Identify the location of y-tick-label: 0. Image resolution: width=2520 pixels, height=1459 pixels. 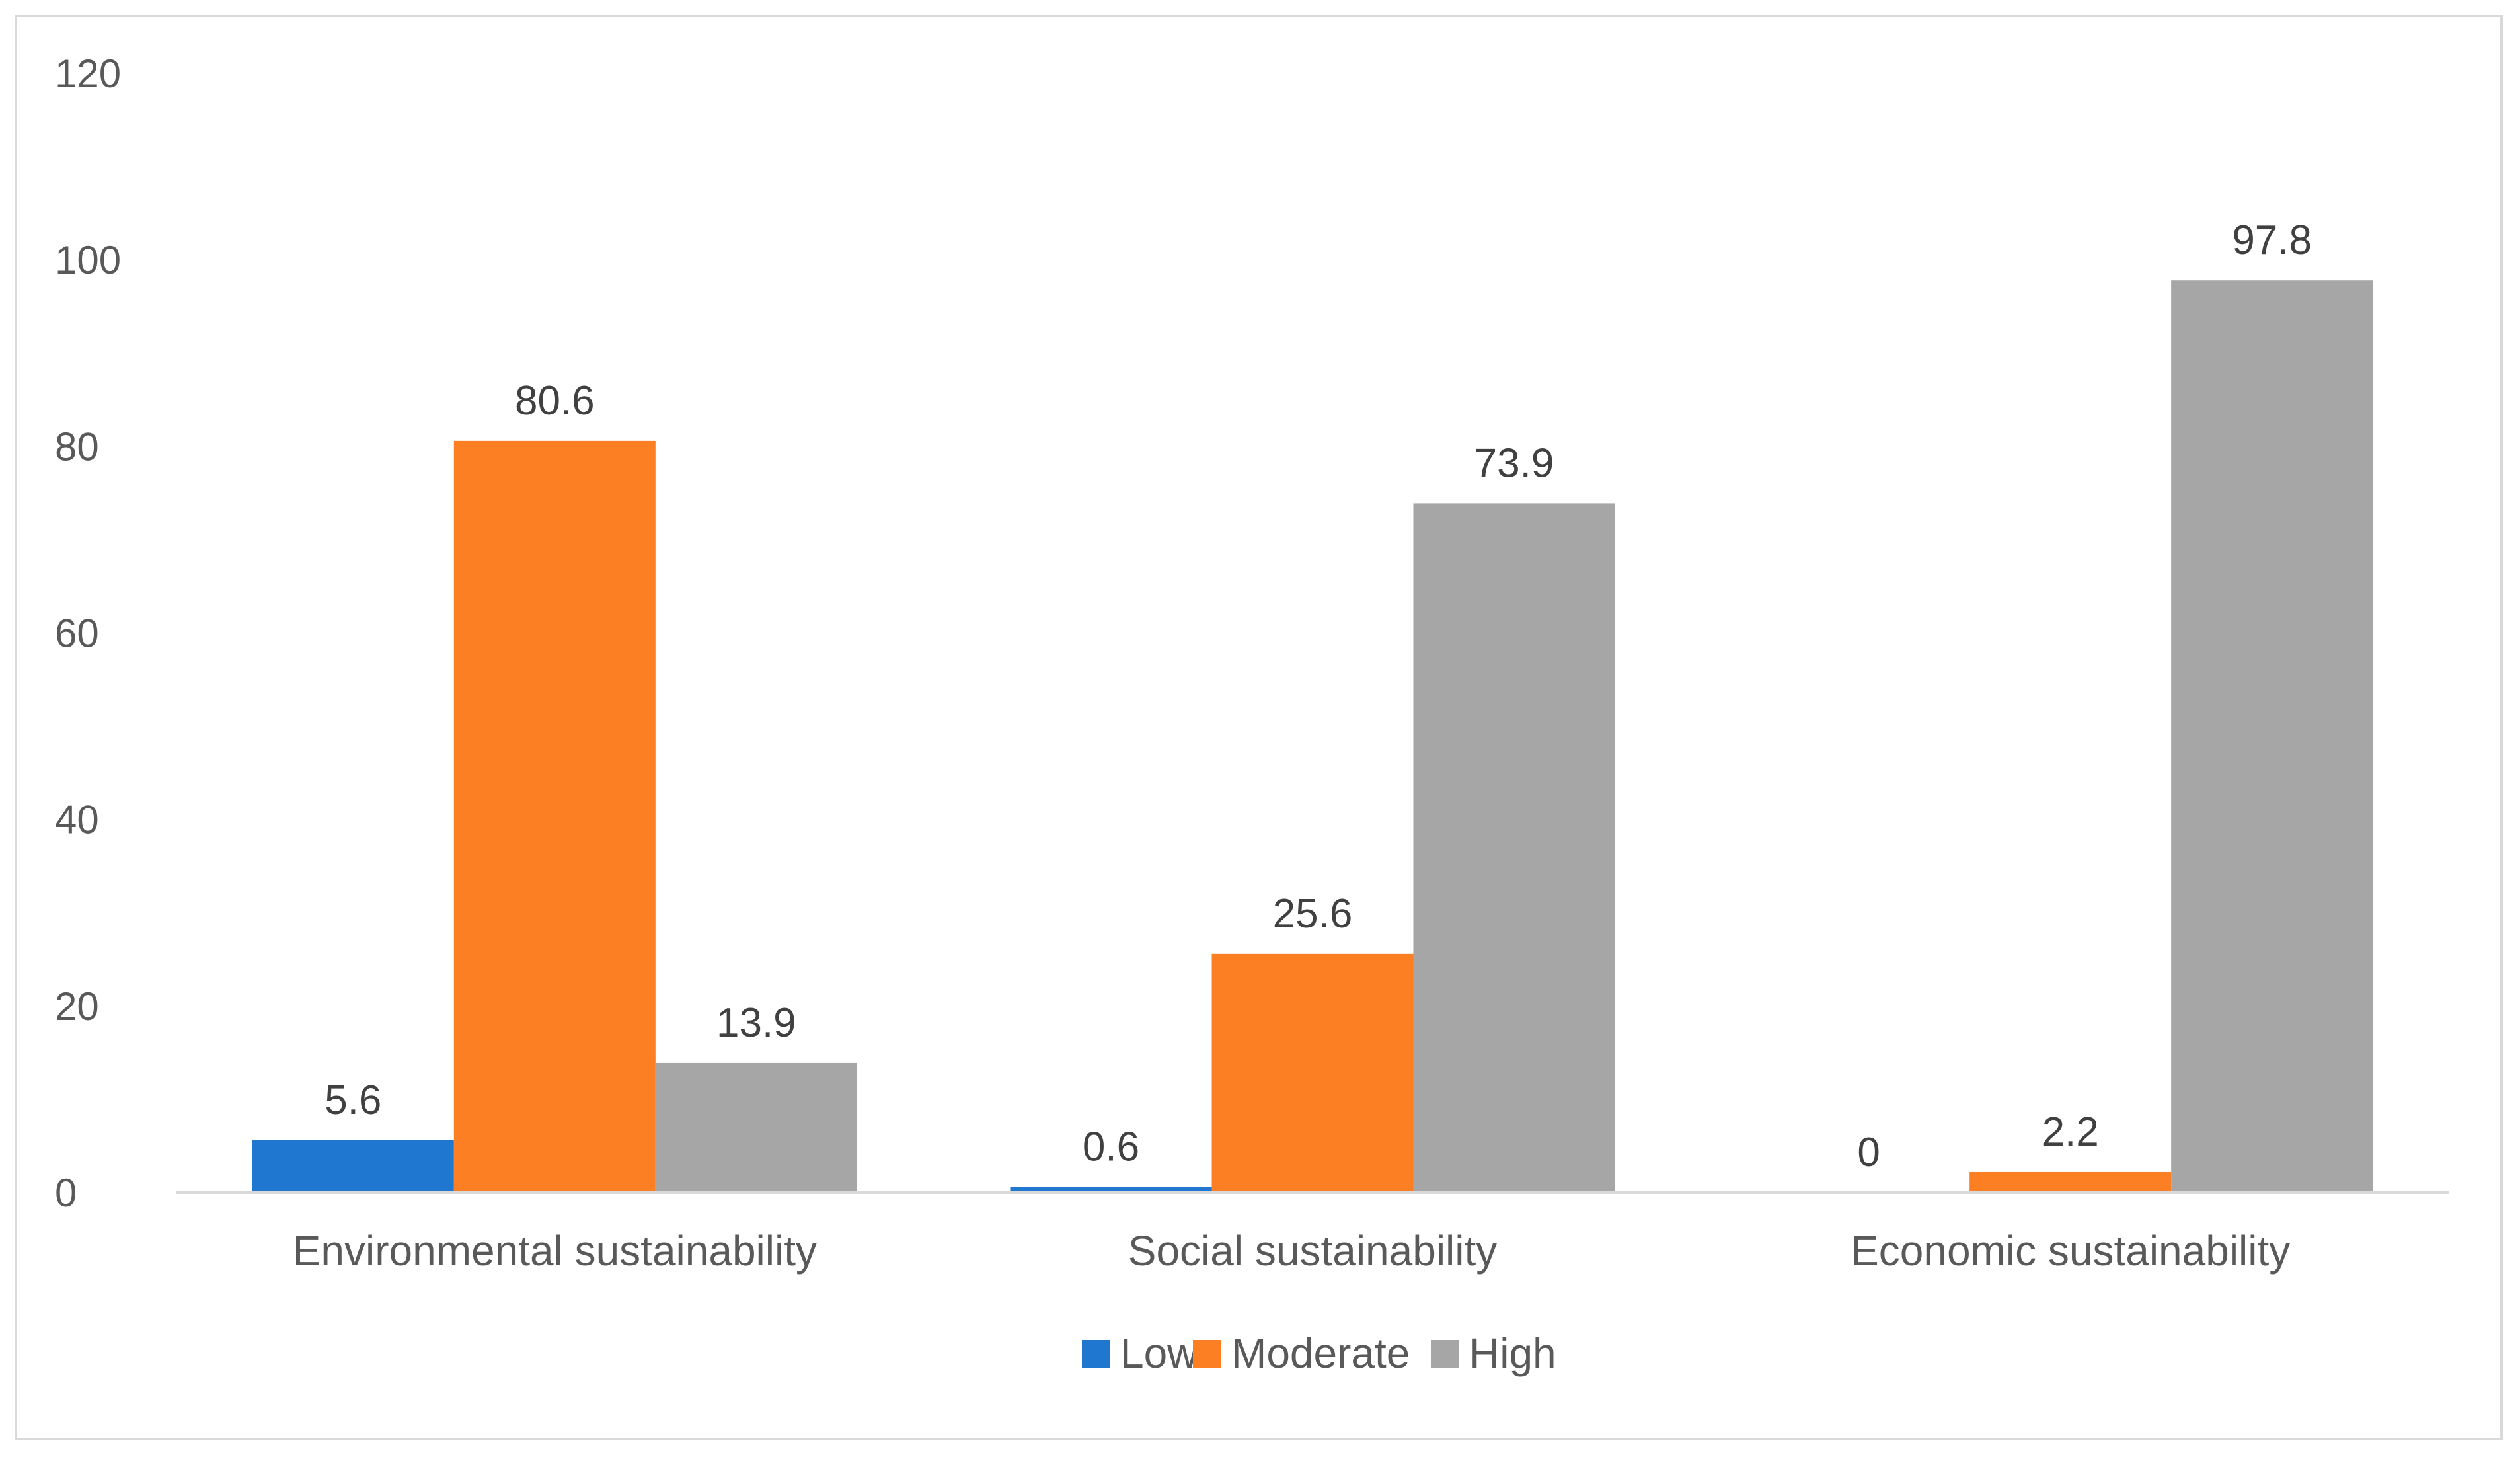
(66, 1193).